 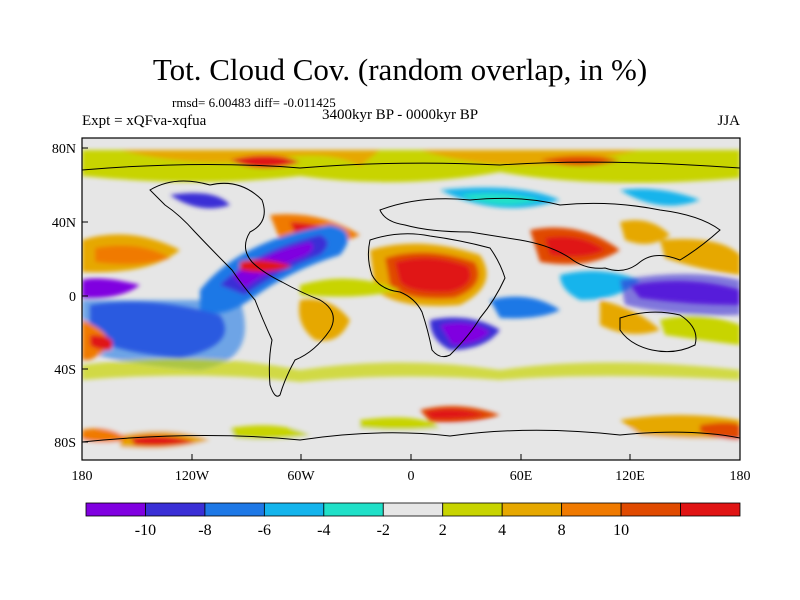 I want to click on x-tick-label: 120E, so click(x=630, y=476).